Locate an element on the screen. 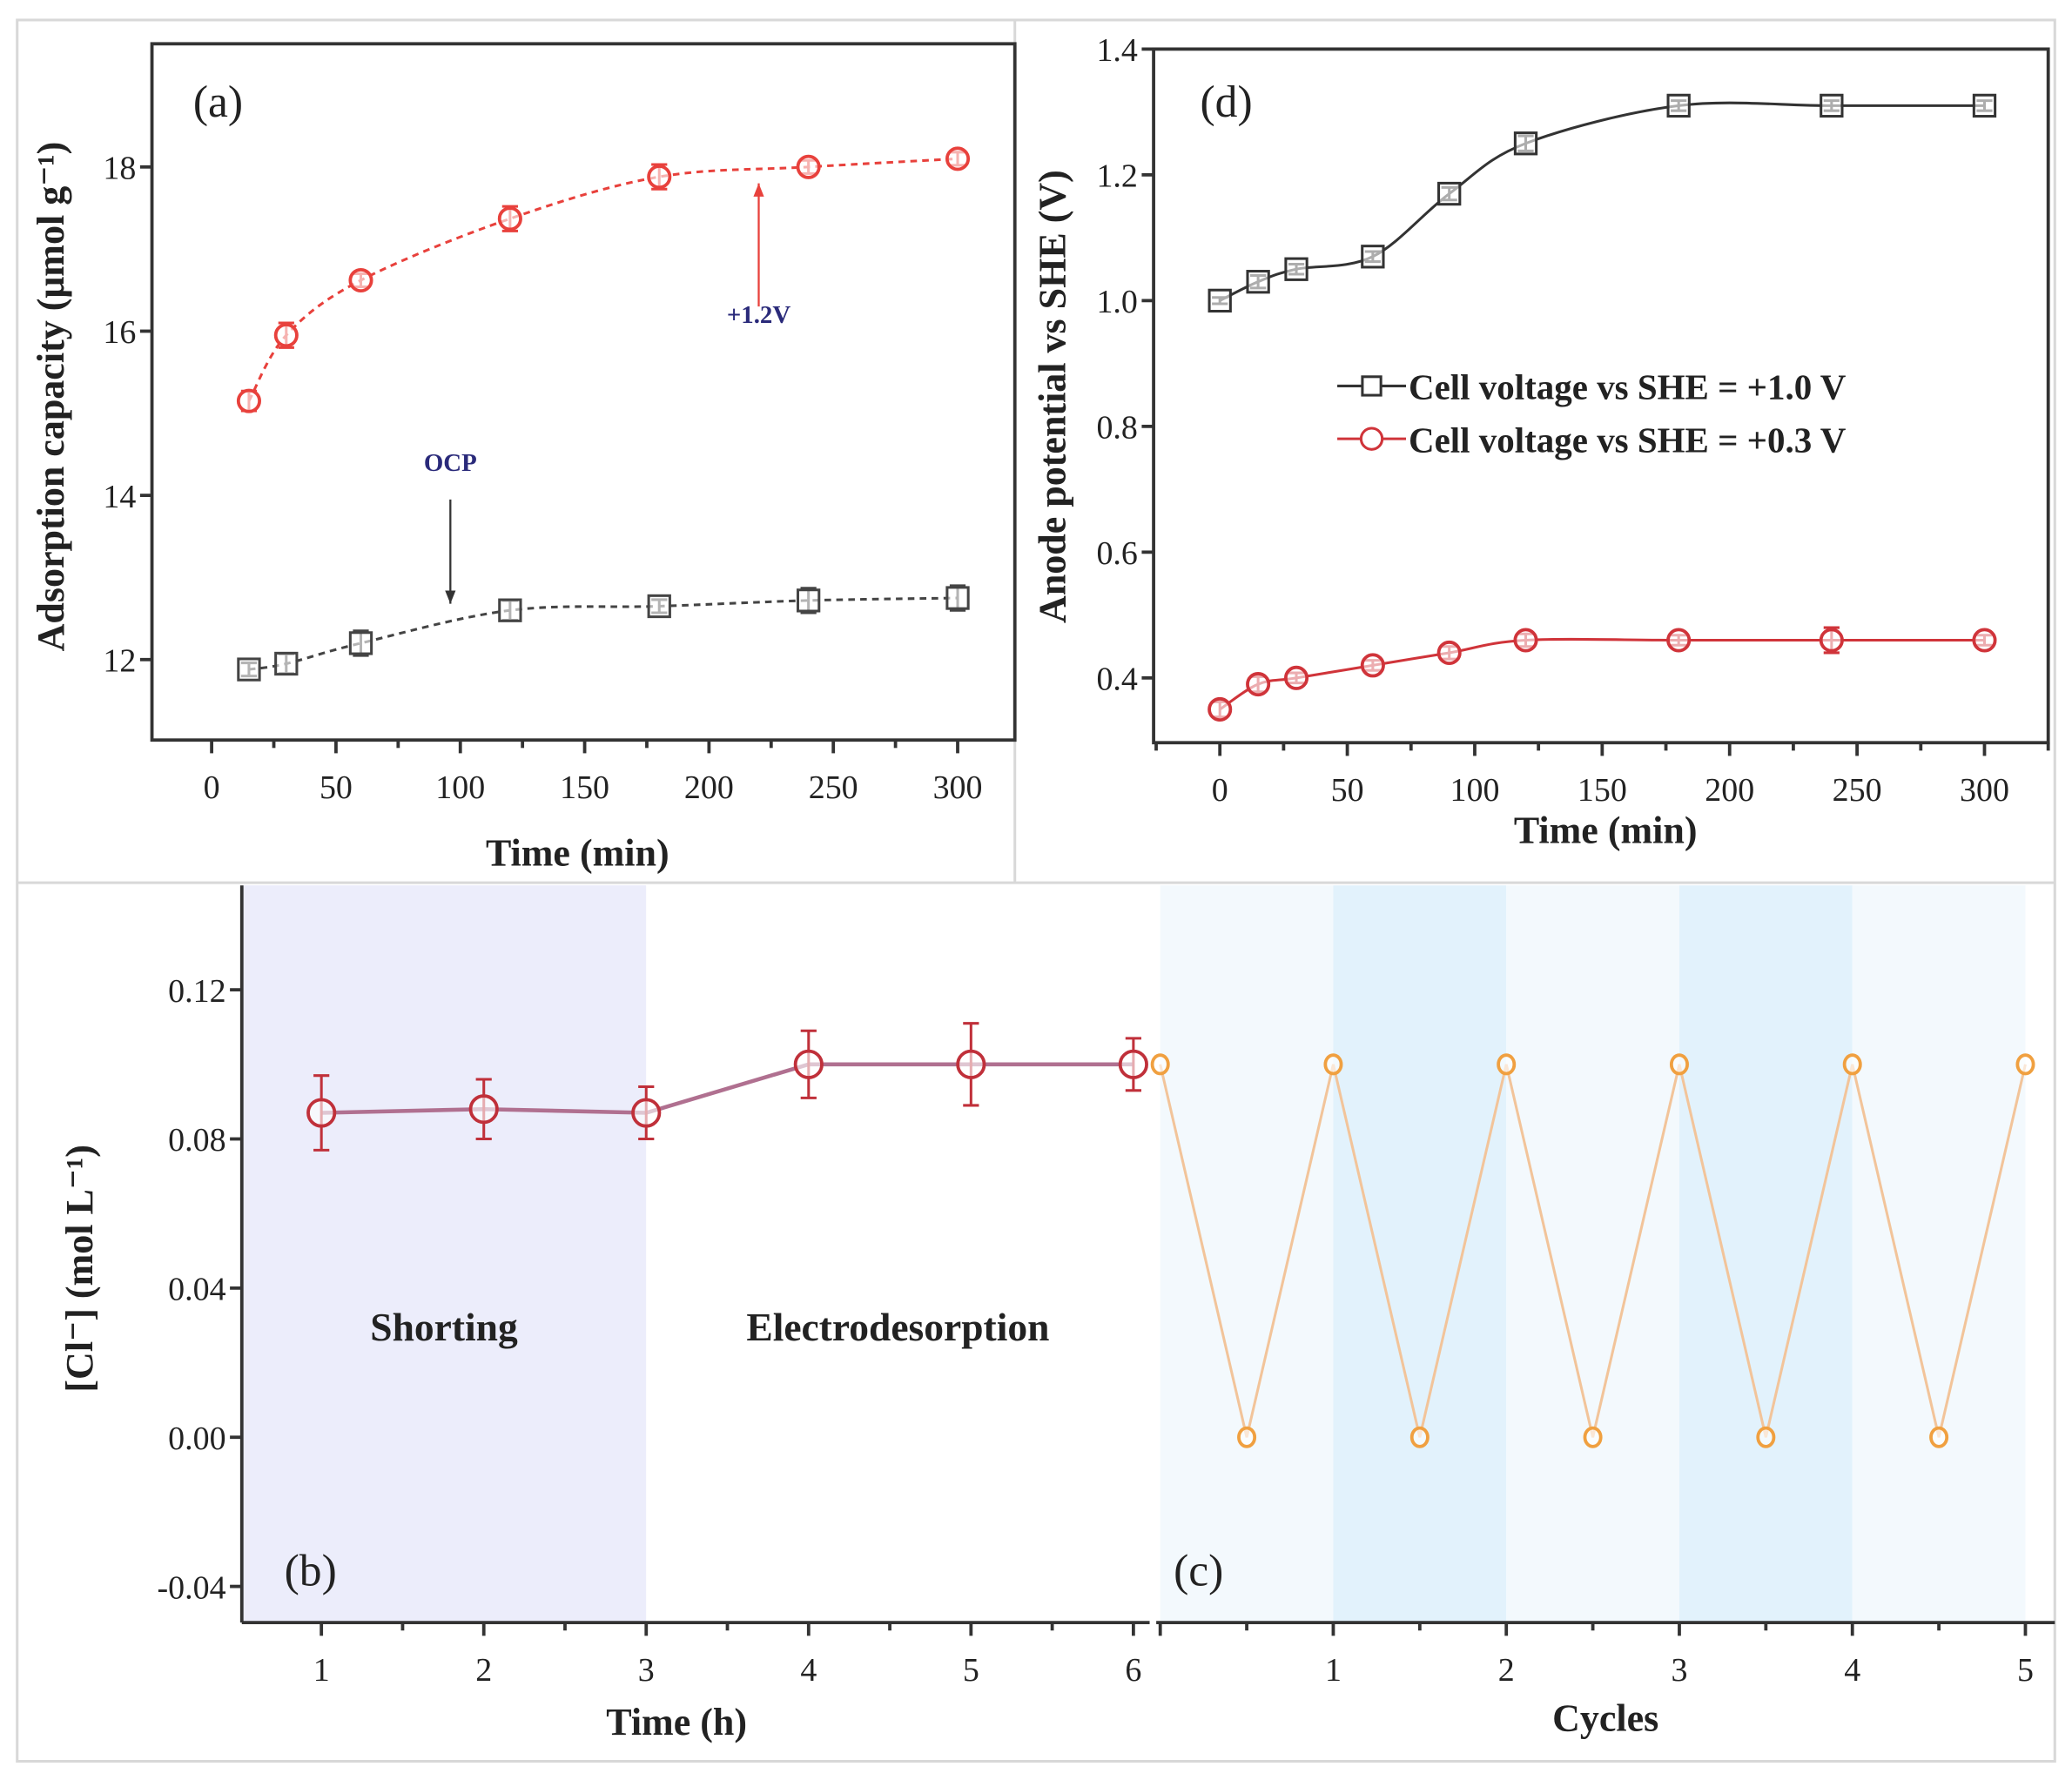 The image size is (2072, 1780). x-tick-label: 4 is located at coordinates (809, 1670).